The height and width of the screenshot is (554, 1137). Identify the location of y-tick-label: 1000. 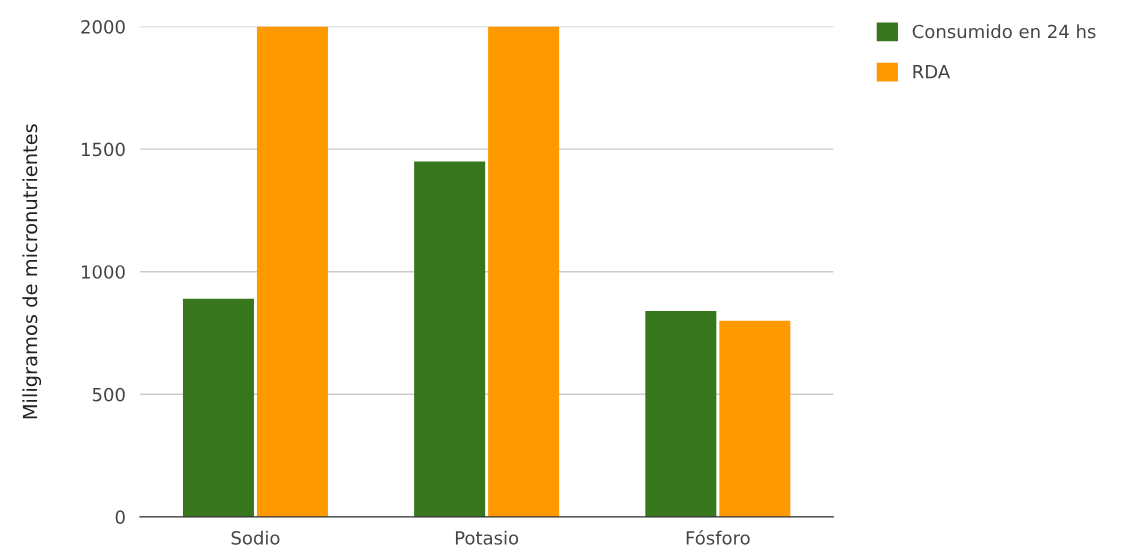
(103, 272).